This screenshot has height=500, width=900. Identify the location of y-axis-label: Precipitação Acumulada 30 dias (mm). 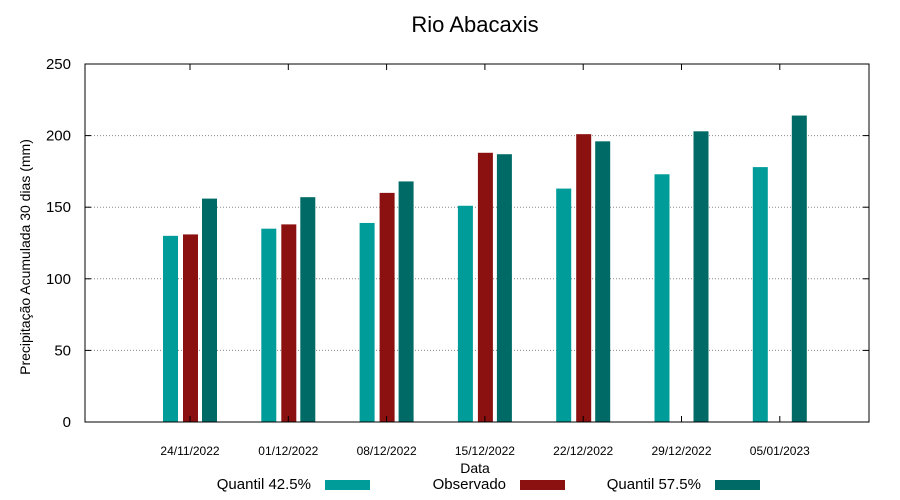
(25, 257).